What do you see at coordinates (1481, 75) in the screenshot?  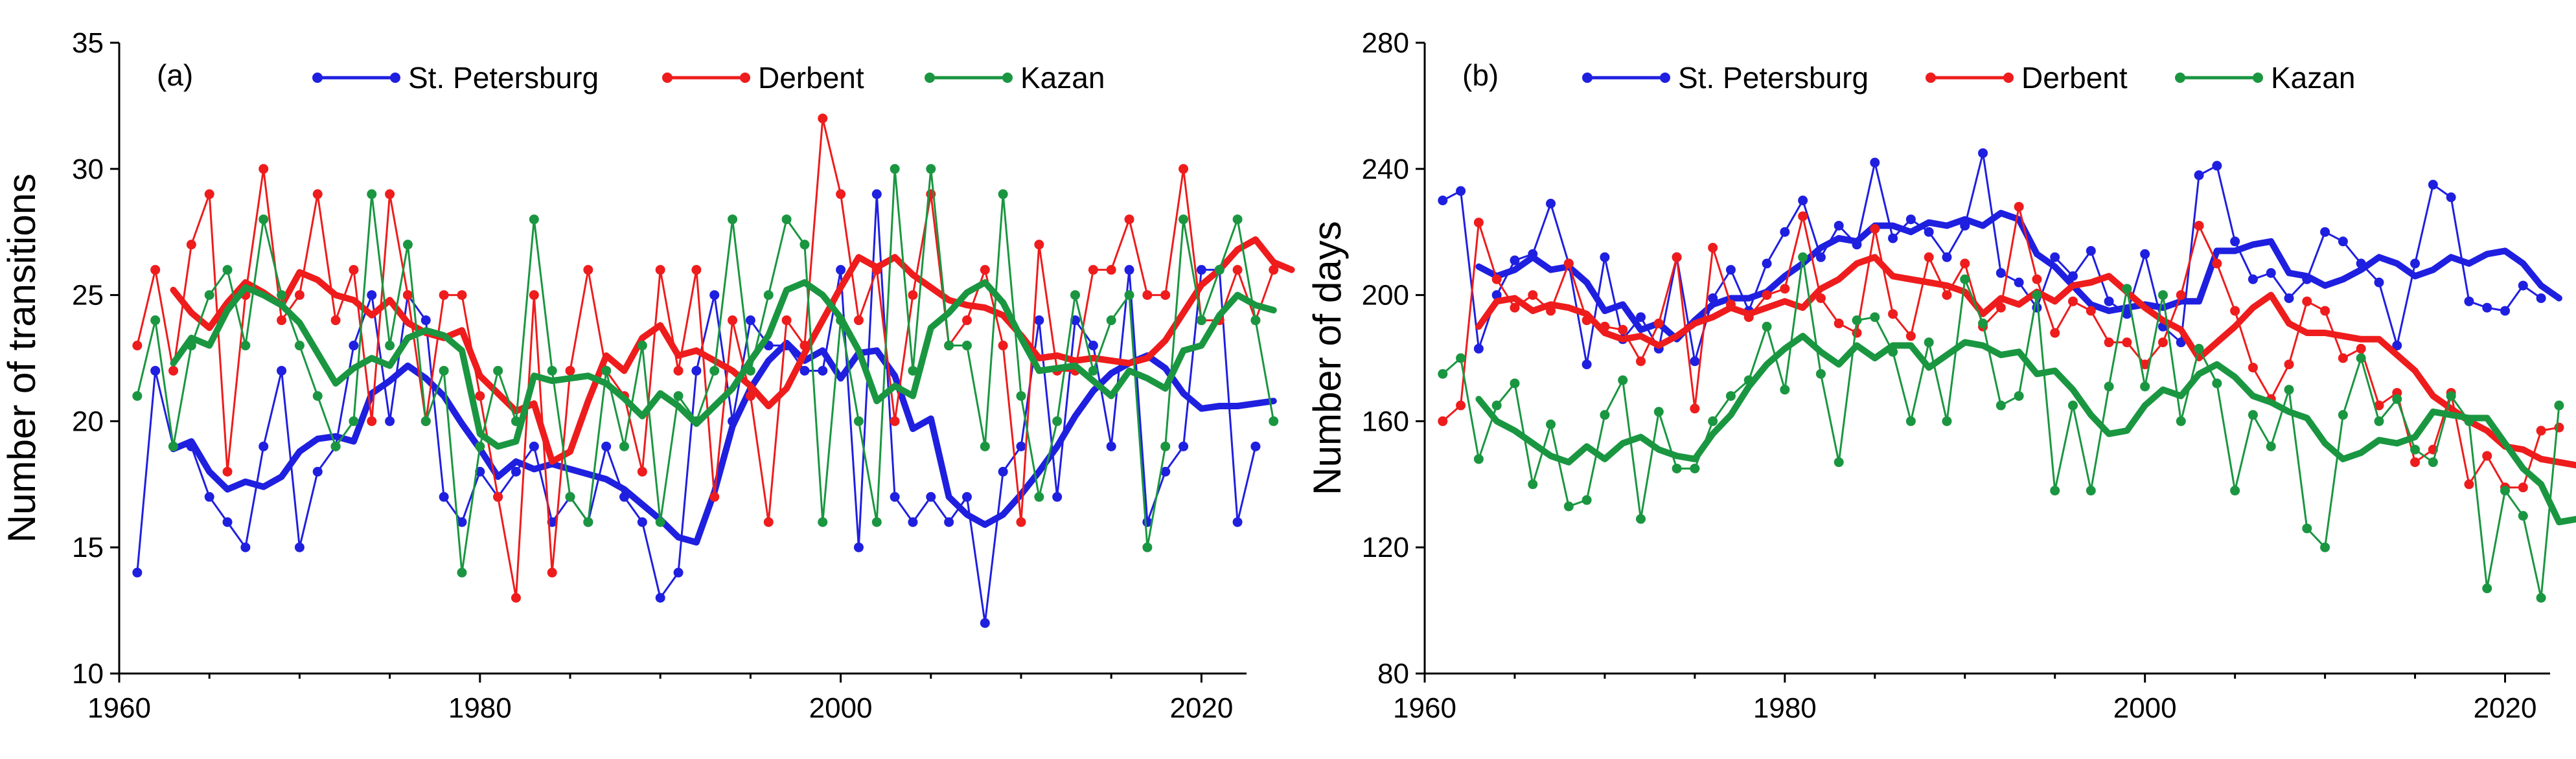 I see `panel-label: (b)` at bounding box center [1481, 75].